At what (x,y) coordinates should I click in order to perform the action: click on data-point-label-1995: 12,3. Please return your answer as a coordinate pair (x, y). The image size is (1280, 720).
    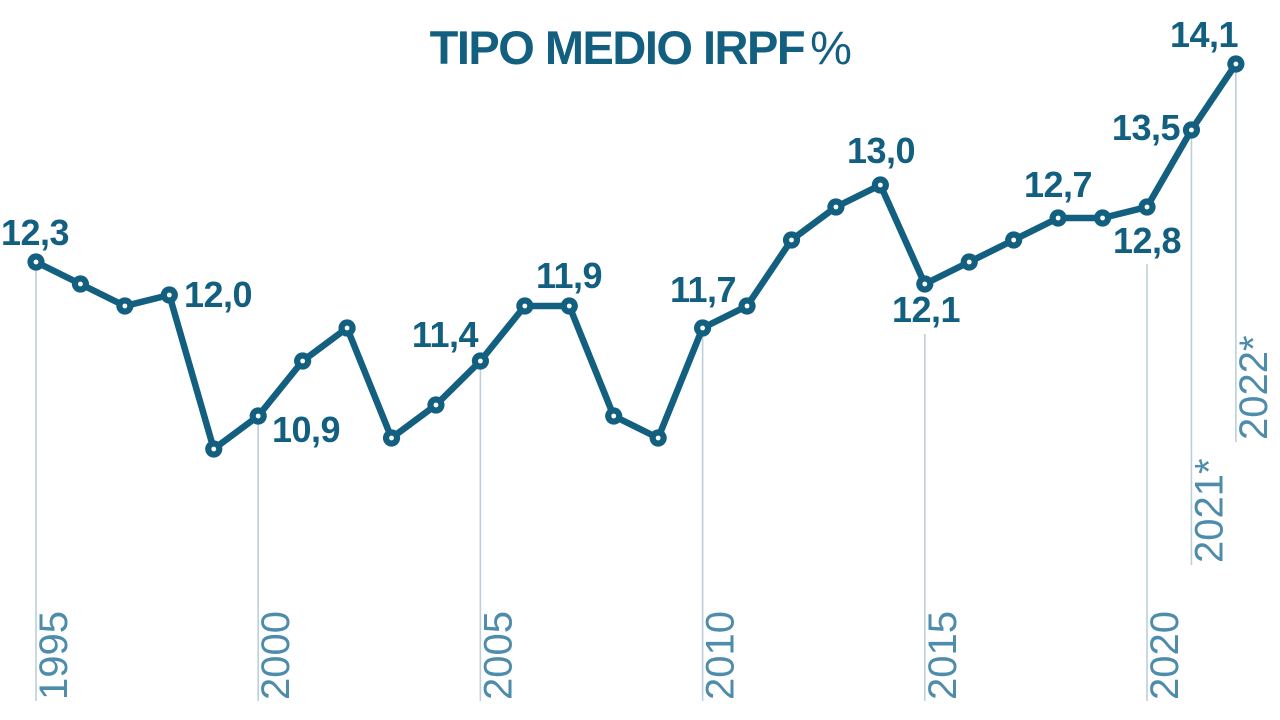
    Looking at the image, I should click on (35, 232).